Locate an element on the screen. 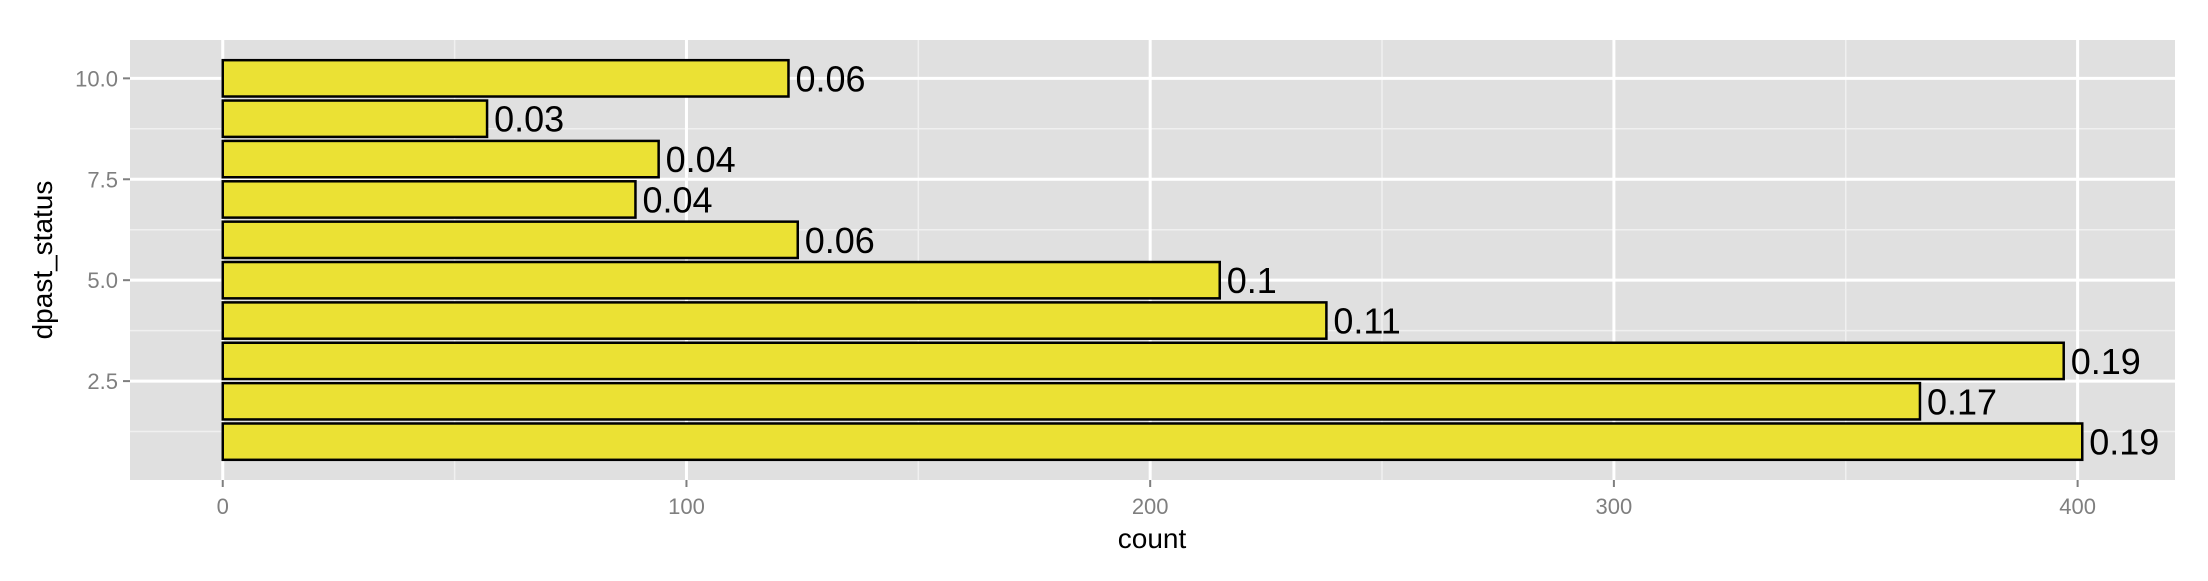 This screenshot has width=2208, height=581. x-tick-label: 0 is located at coordinates (223, 506).